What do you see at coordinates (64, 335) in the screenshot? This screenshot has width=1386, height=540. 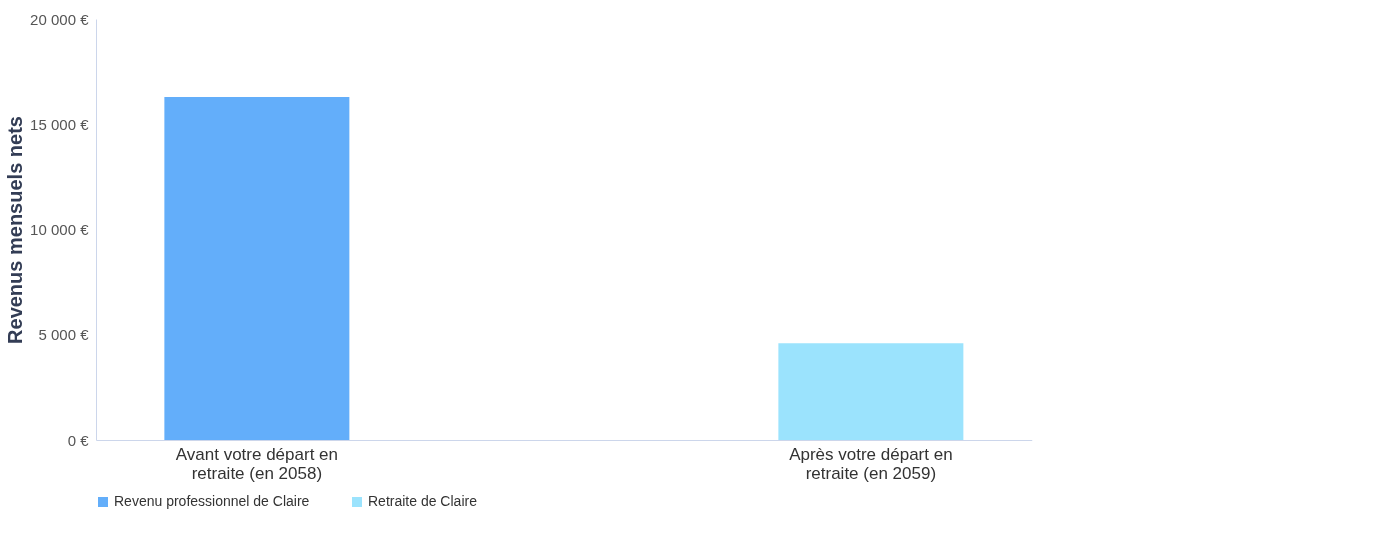 I see `y-tick-label: 5 000 €` at bounding box center [64, 335].